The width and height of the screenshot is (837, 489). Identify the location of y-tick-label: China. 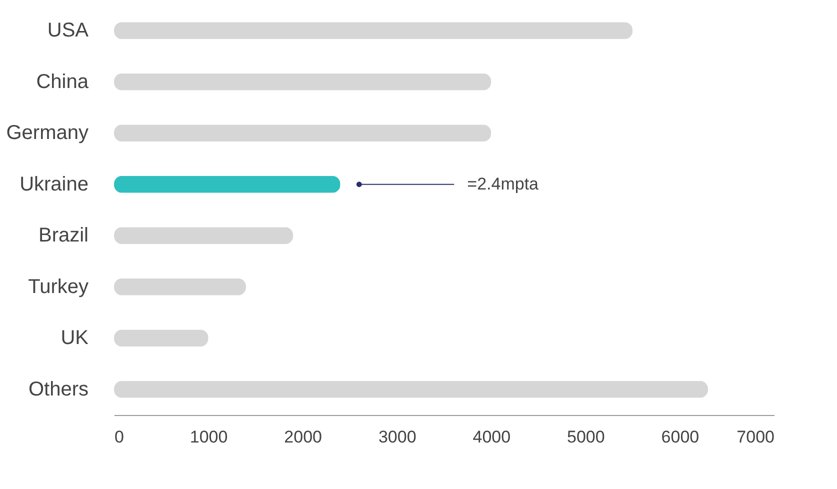
(63, 81).